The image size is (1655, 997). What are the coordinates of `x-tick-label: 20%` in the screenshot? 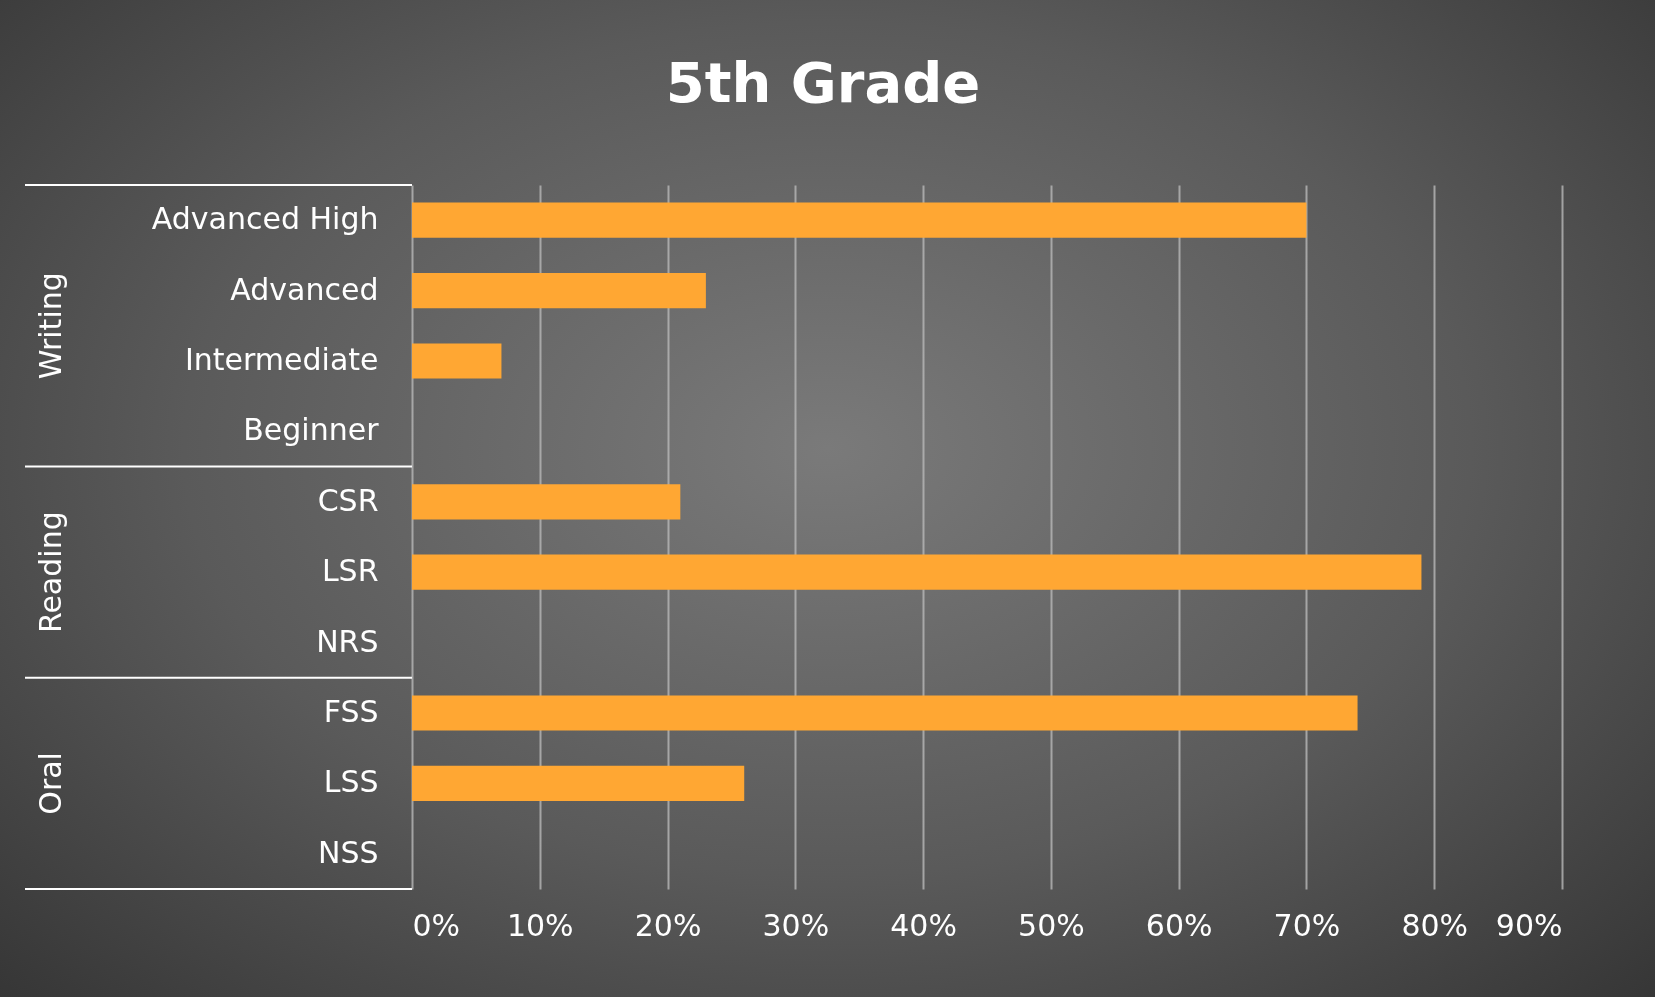 It's located at (668, 925).